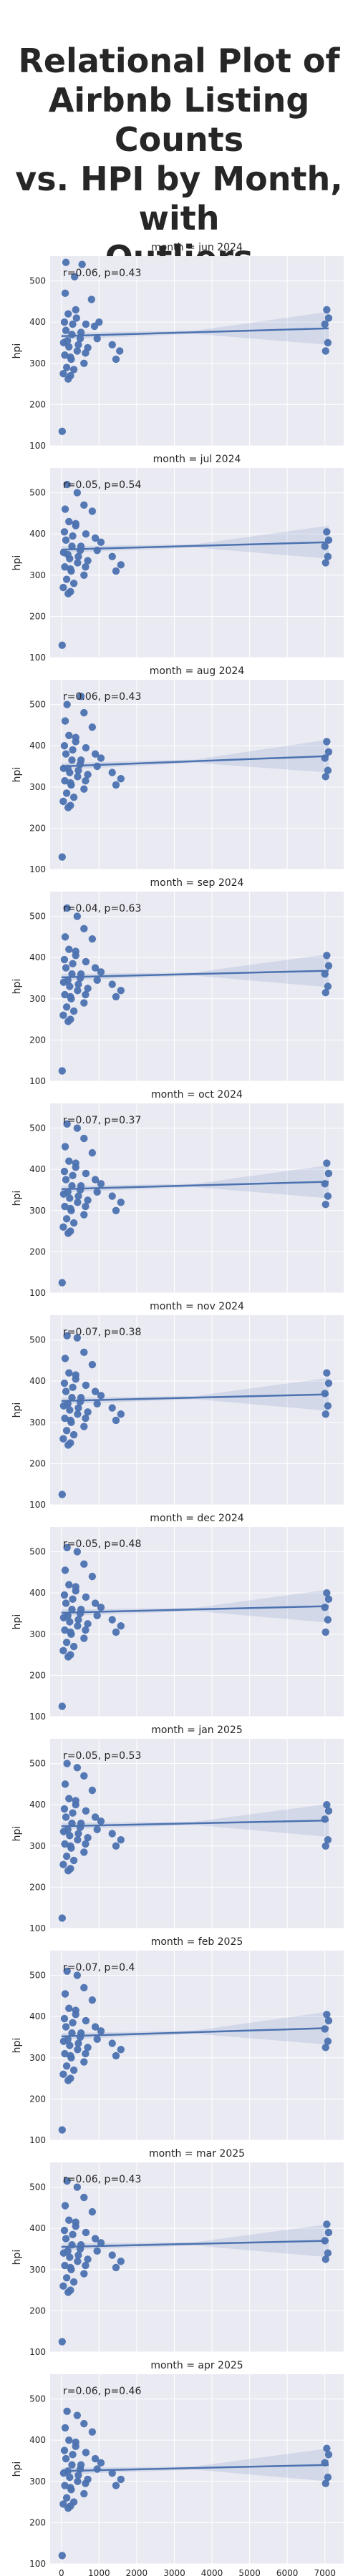  What do you see at coordinates (196, 2365) in the screenshot?
I see `facet-title: month = apr 2025` at bounding box center [196, 2365].